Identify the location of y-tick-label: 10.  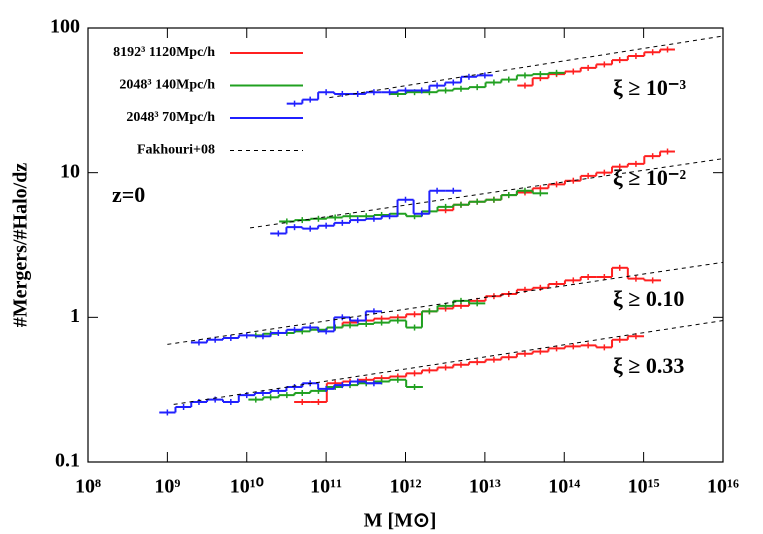
(70, 171).